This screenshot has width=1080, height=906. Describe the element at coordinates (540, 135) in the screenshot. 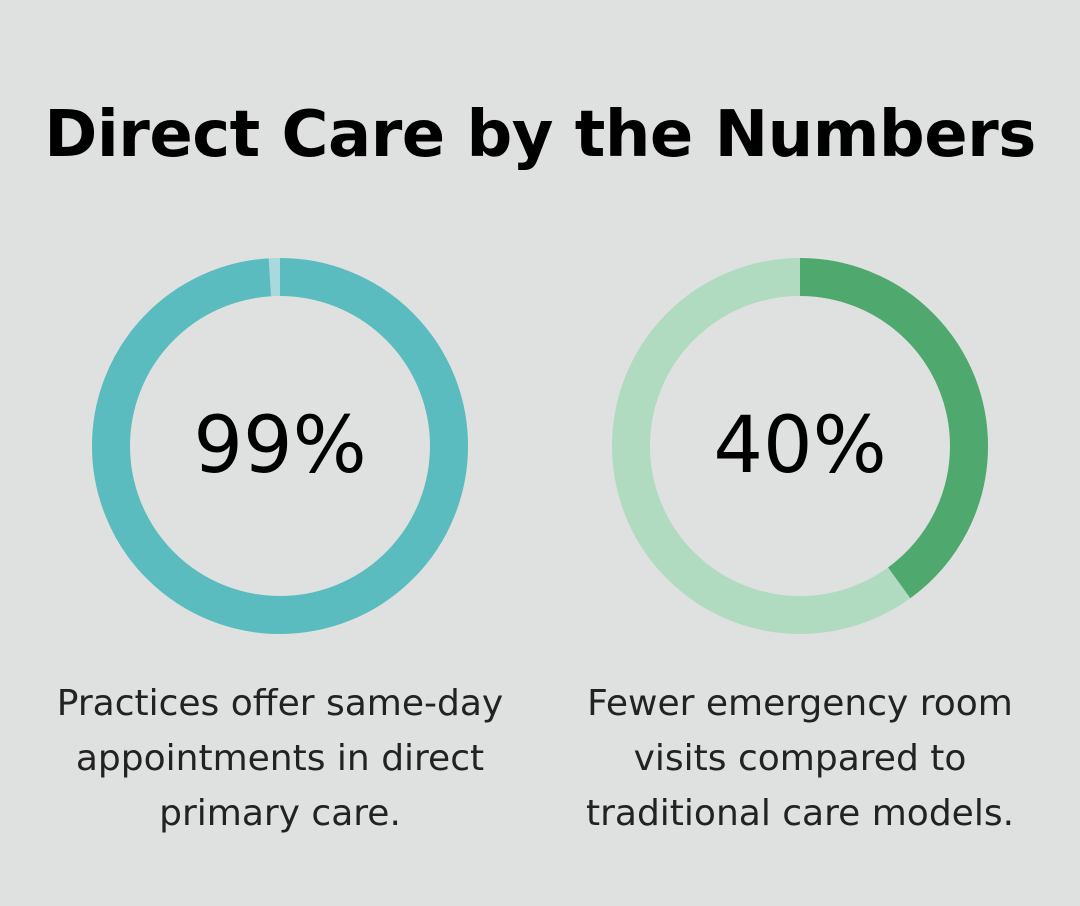

I see `page-title: Direct Care by the Numbers` at that location.